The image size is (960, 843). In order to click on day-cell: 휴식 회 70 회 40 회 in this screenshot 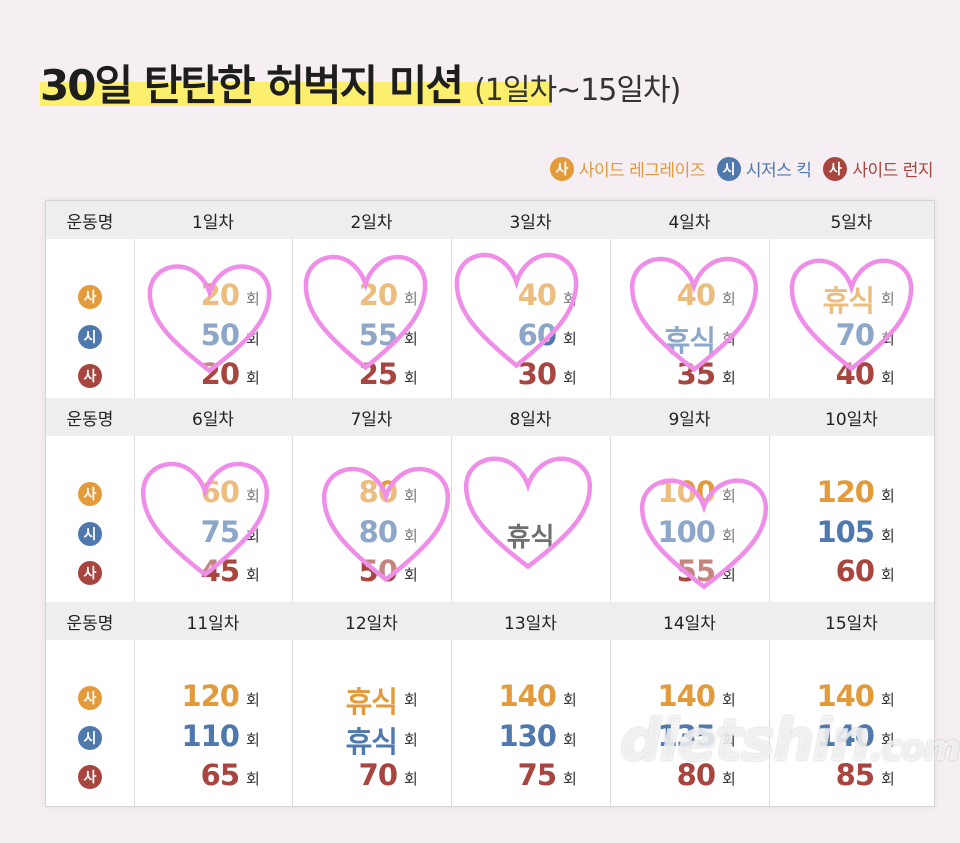, I will do `click(851, 318)`.